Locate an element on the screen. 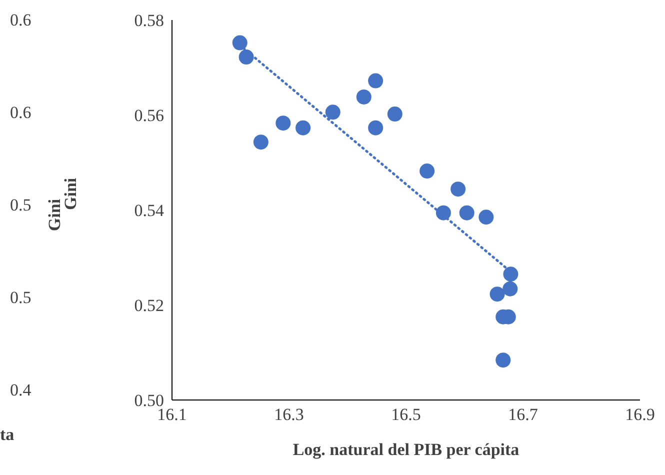  y-tick-label: 0.58 is located at coordinates (149, 20).